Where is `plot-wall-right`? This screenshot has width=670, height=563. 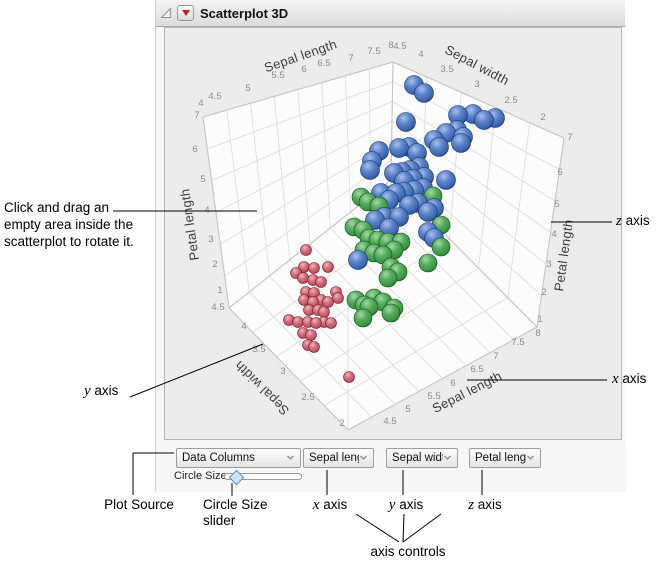
plot-wall-right is located at coordinates (477, 194).